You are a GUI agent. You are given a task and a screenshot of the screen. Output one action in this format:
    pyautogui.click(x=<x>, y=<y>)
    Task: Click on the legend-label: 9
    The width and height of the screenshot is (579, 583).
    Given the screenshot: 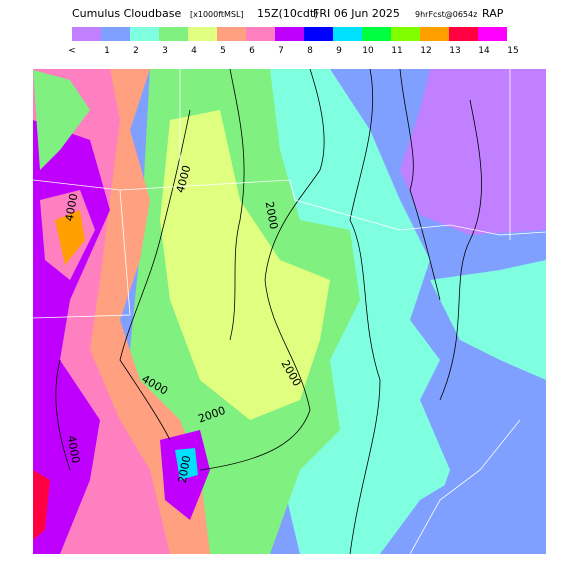 What is the action you would take?
    pyautogui.click(x=339, y=51)
    